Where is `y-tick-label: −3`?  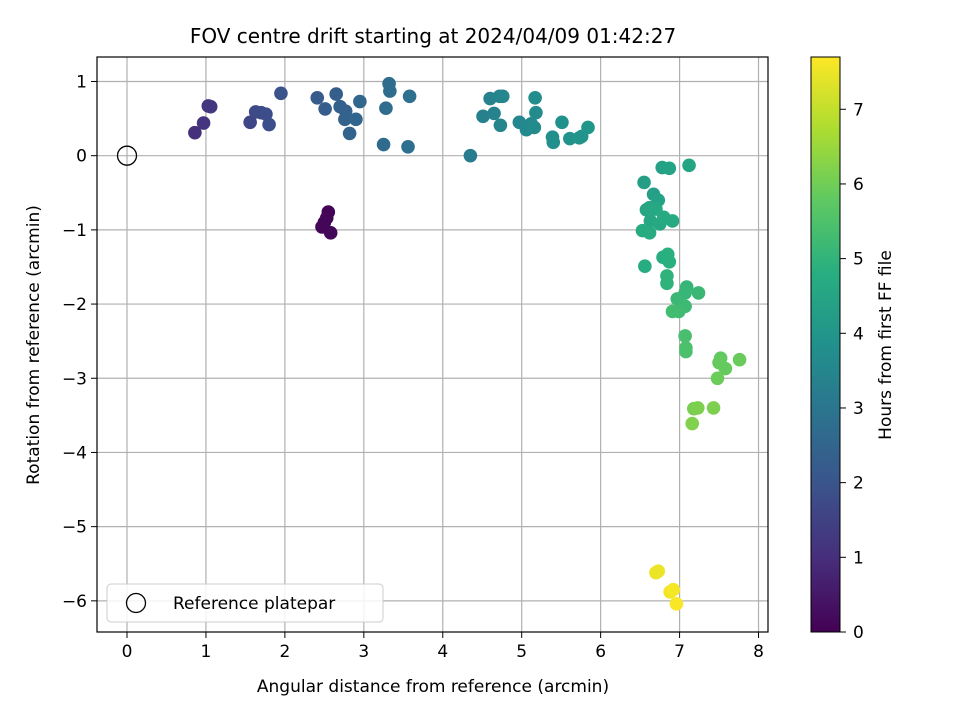 y-tick-label: −3 is located at coordinates (74, 379).